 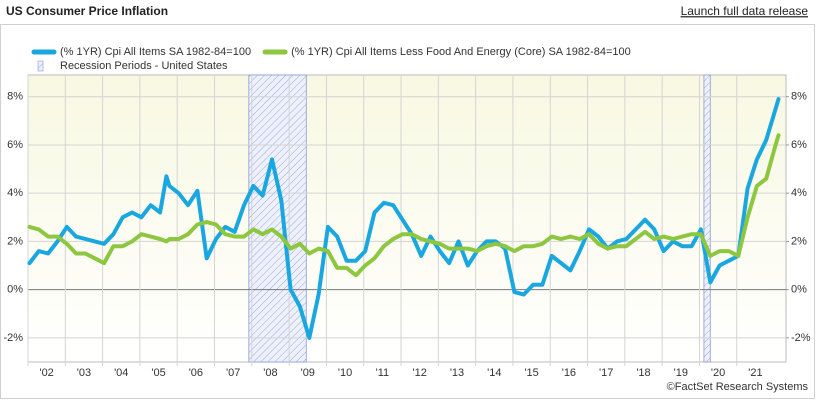 I want to click on x-tick-label: '04, so click(x=121, y=373).